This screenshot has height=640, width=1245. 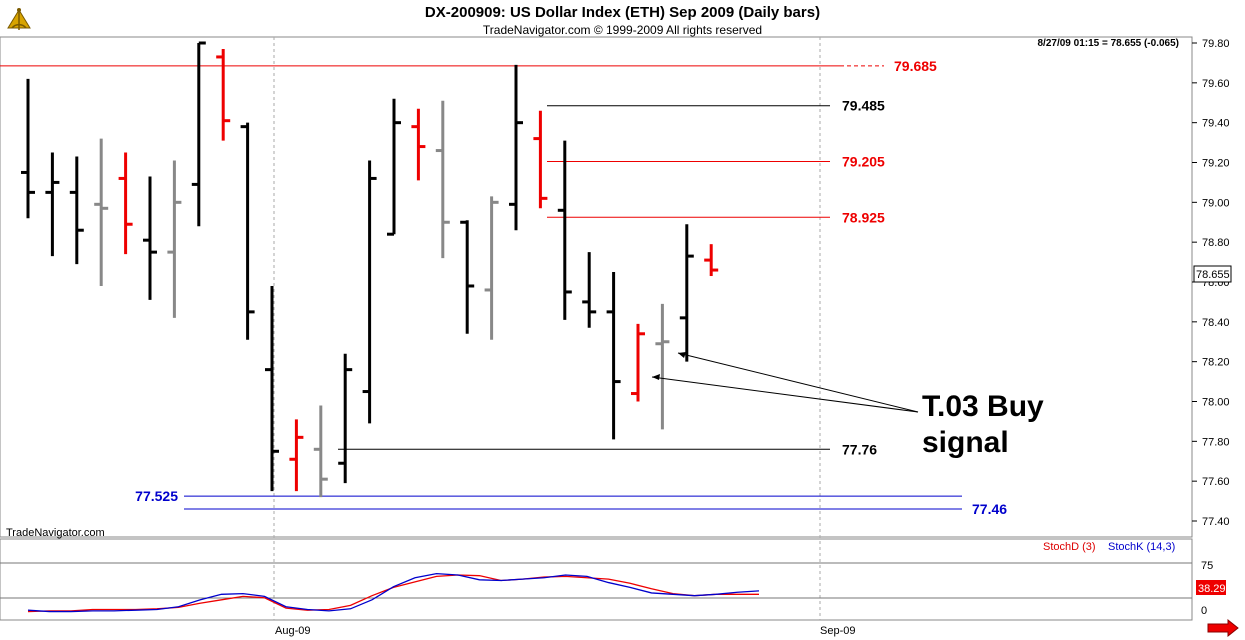 What do you see at coordinates (1216, 164) in the screenshot?
I see `y-tick-label: 79.20` at bounding box center [1216, 164].